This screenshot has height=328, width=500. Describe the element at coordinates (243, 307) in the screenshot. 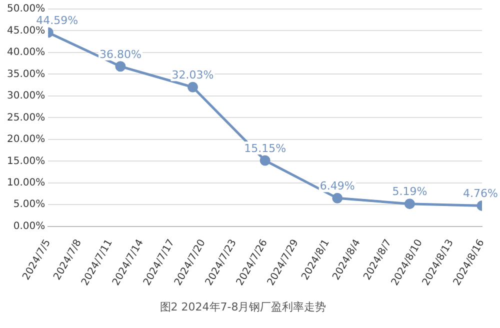

I see `text: 图2 2024年7-8月钢厂盈利率走势` at that location.